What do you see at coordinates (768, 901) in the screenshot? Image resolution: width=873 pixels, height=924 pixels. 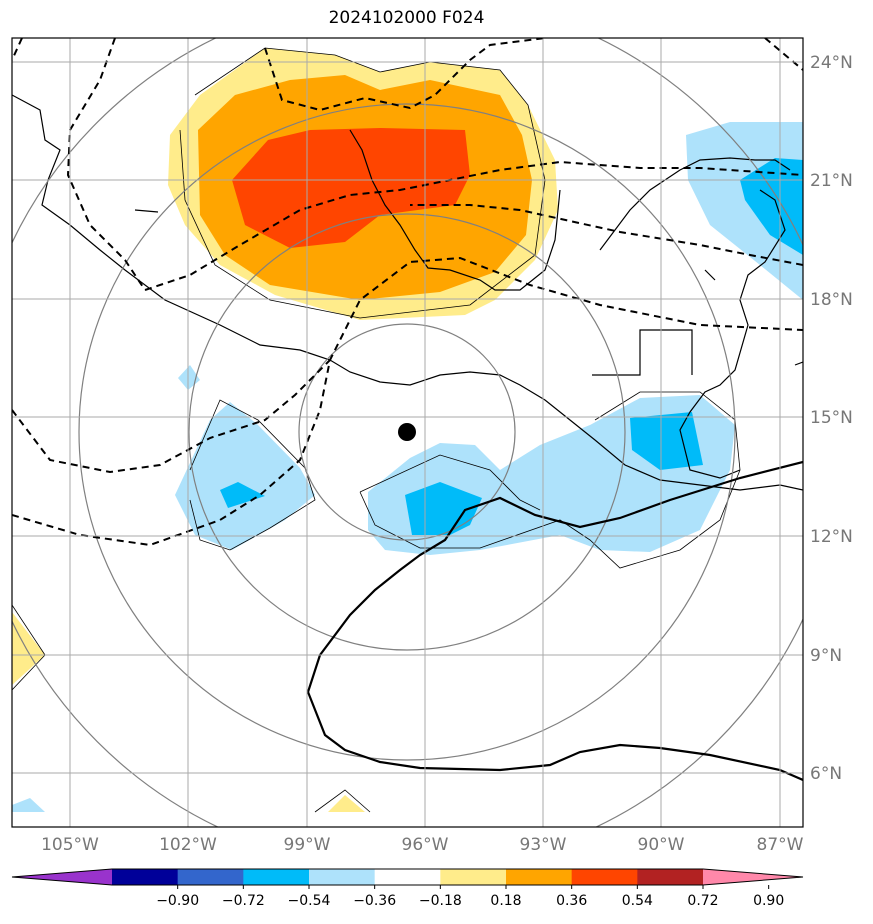 I see `colorbar-tick-label: 0.90` at bounding box center [768, 901].